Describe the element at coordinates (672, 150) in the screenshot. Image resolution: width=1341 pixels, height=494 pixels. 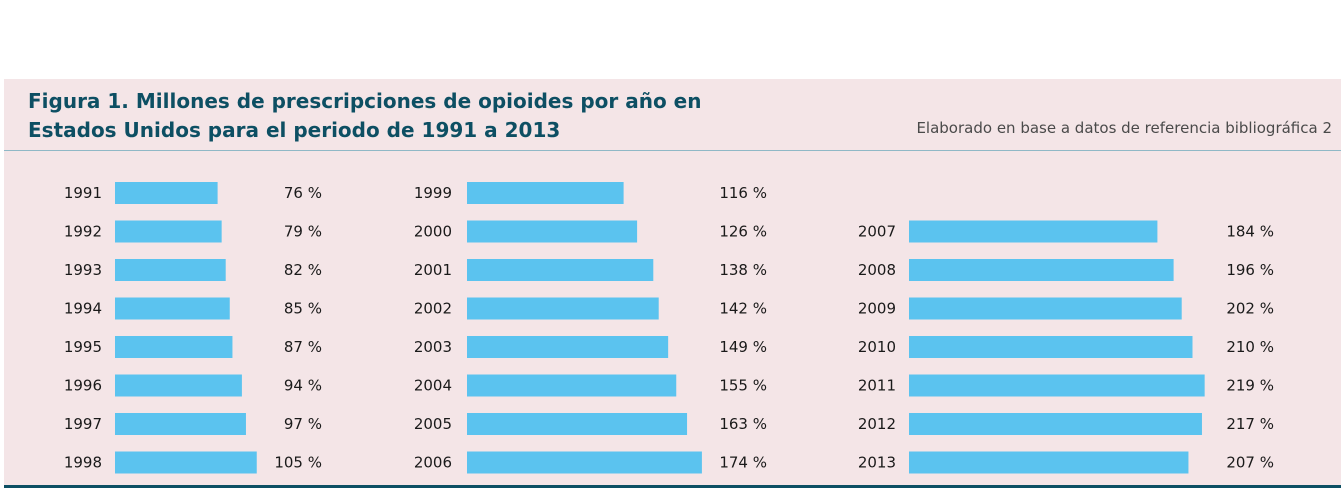
I see `header-divider` at that location.